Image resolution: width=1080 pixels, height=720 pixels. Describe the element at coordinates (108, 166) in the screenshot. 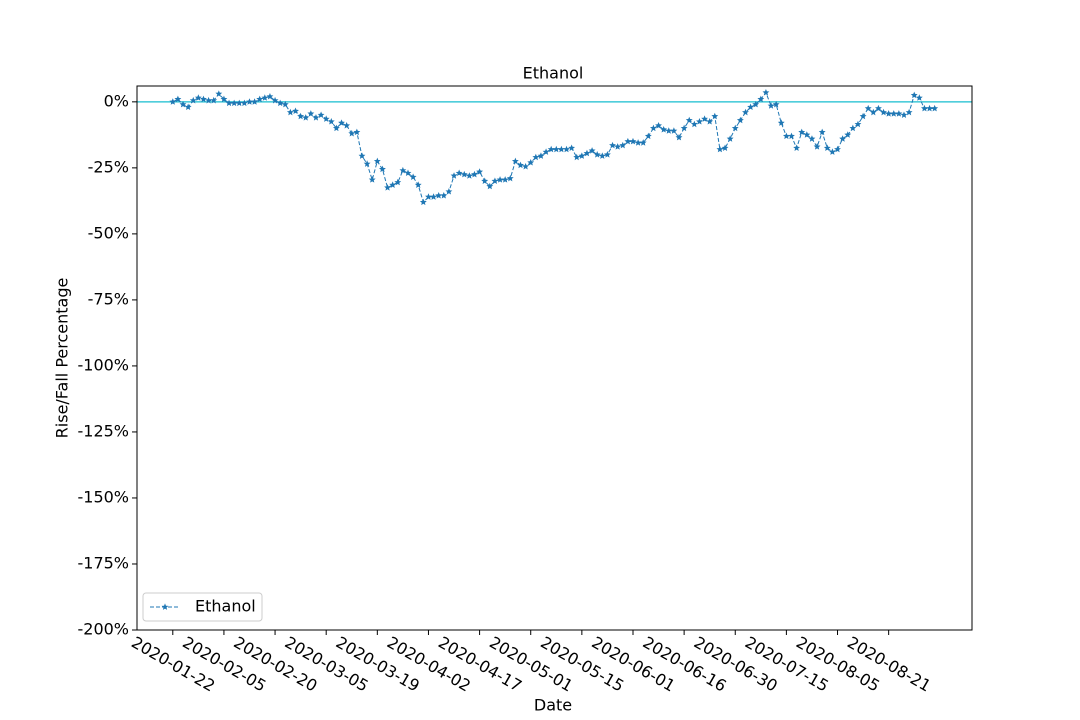

I see `y-tick-label: -25%` at that location.